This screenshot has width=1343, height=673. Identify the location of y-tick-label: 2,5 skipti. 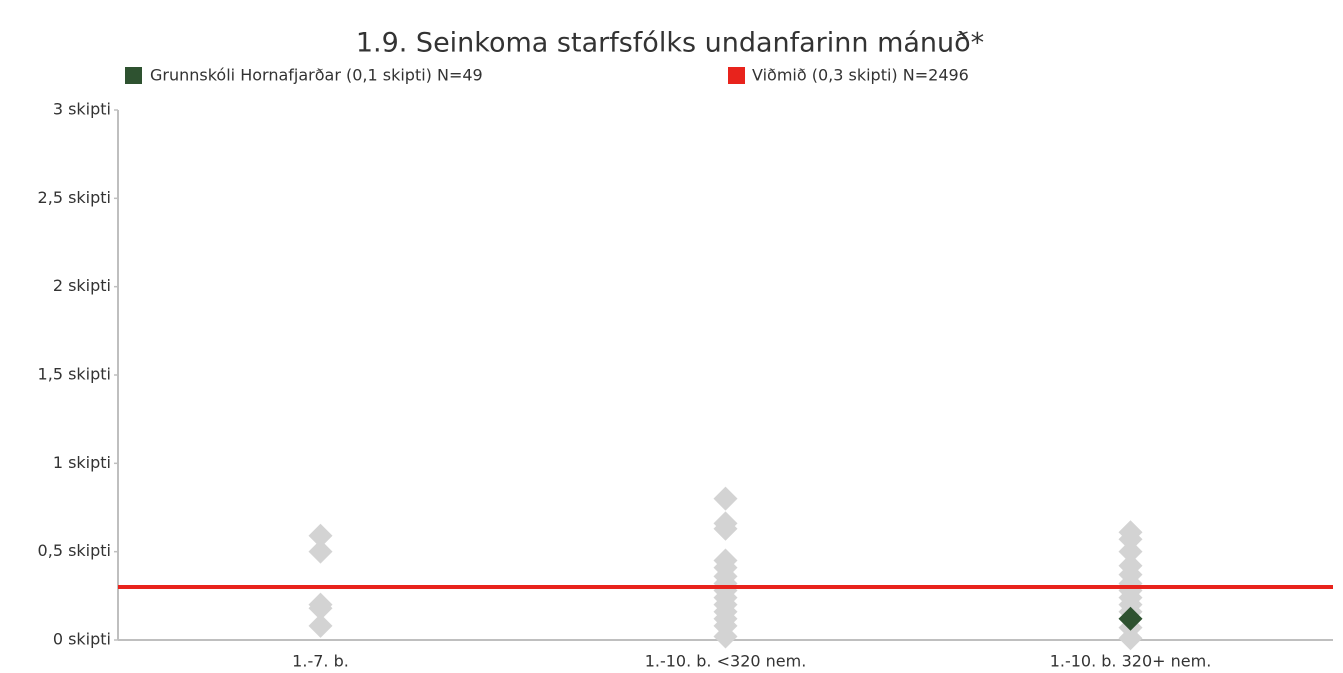
(74, 197).